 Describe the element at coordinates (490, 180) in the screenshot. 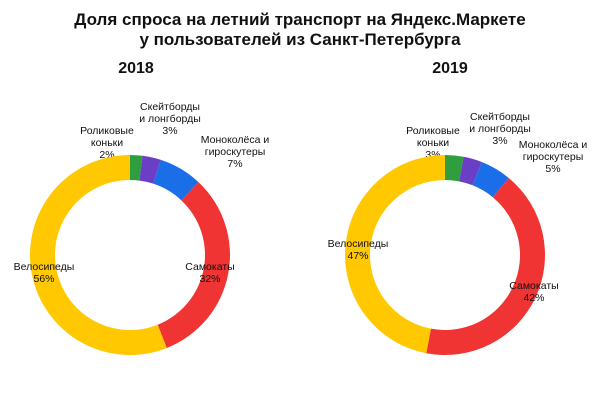

I see `donut-2019-slice-mono` at that location.